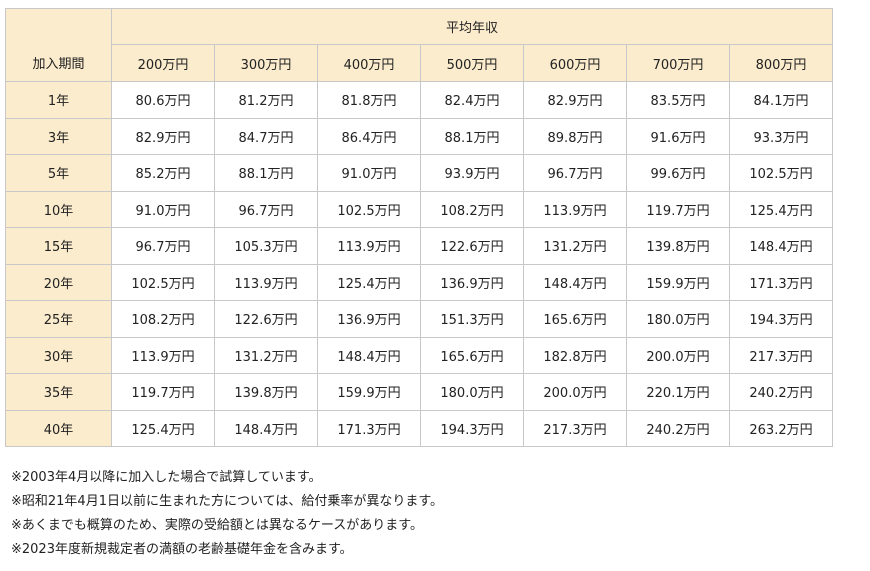 This screenshot has height=571, width=870. Describe the element at coordinates (369, 100) in the screenshot. I see `table-cell-amount: 81.8万円` at that location.